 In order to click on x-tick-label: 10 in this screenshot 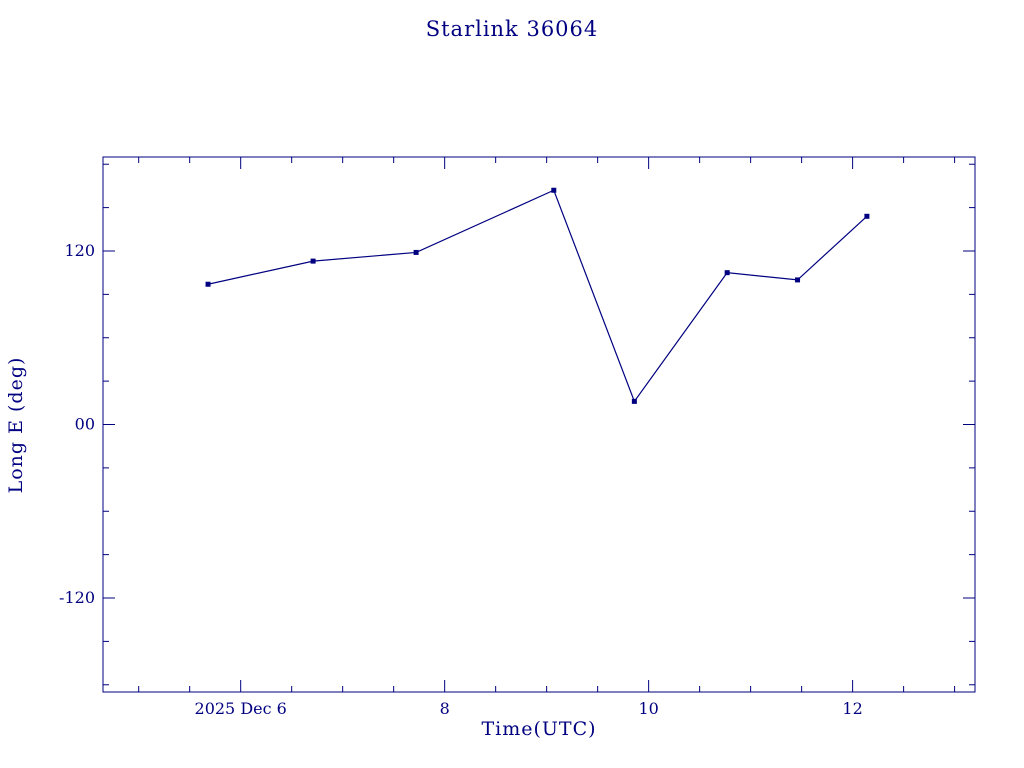, I will do `click(648, 708)`.